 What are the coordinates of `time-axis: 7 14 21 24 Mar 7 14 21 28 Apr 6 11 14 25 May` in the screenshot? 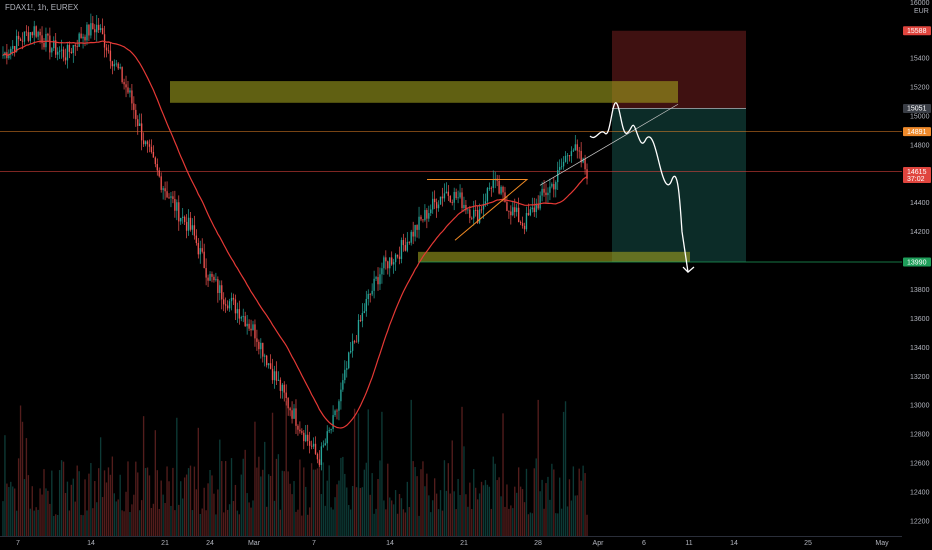 It's located at (451, 542).